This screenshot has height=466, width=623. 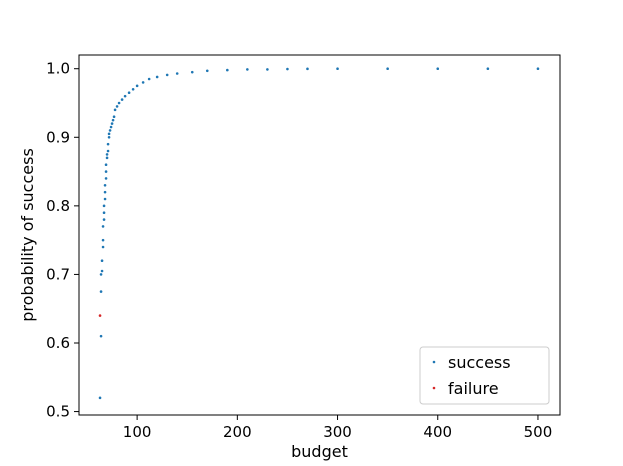 I want to click on y-tick-label: 0.9, so click(x=58, y=137).